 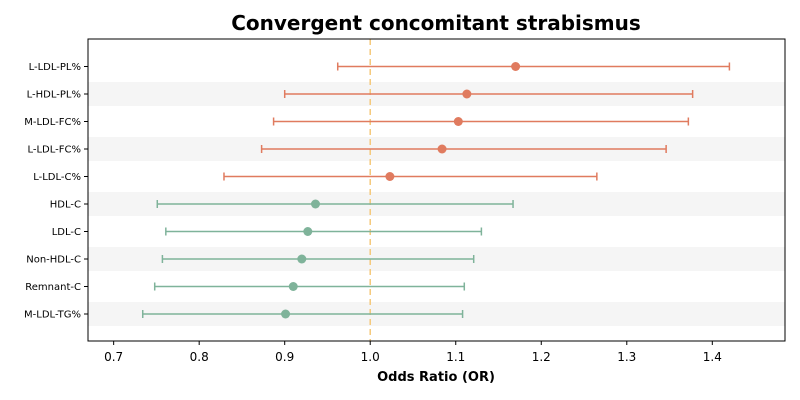 What do you see at coordinates (309, 286) in the screenshot?
I see `estimate-row-remnant-c` at bounding box center [309, 286].